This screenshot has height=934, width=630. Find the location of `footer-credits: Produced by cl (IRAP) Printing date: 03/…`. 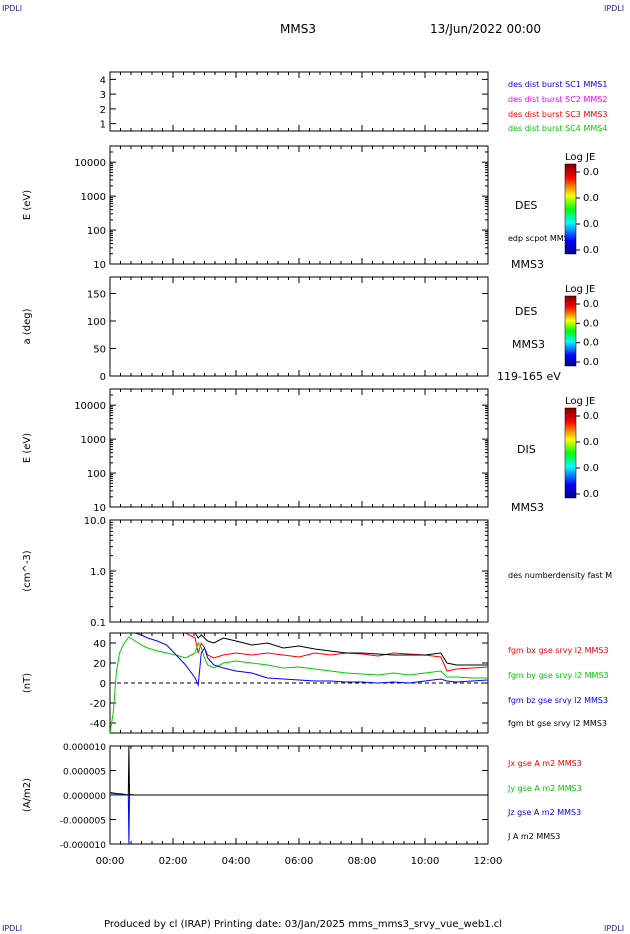

footer-credits: Produced by cl (IRAP) Printing date: 03/… is located at coordinates (303, 924).